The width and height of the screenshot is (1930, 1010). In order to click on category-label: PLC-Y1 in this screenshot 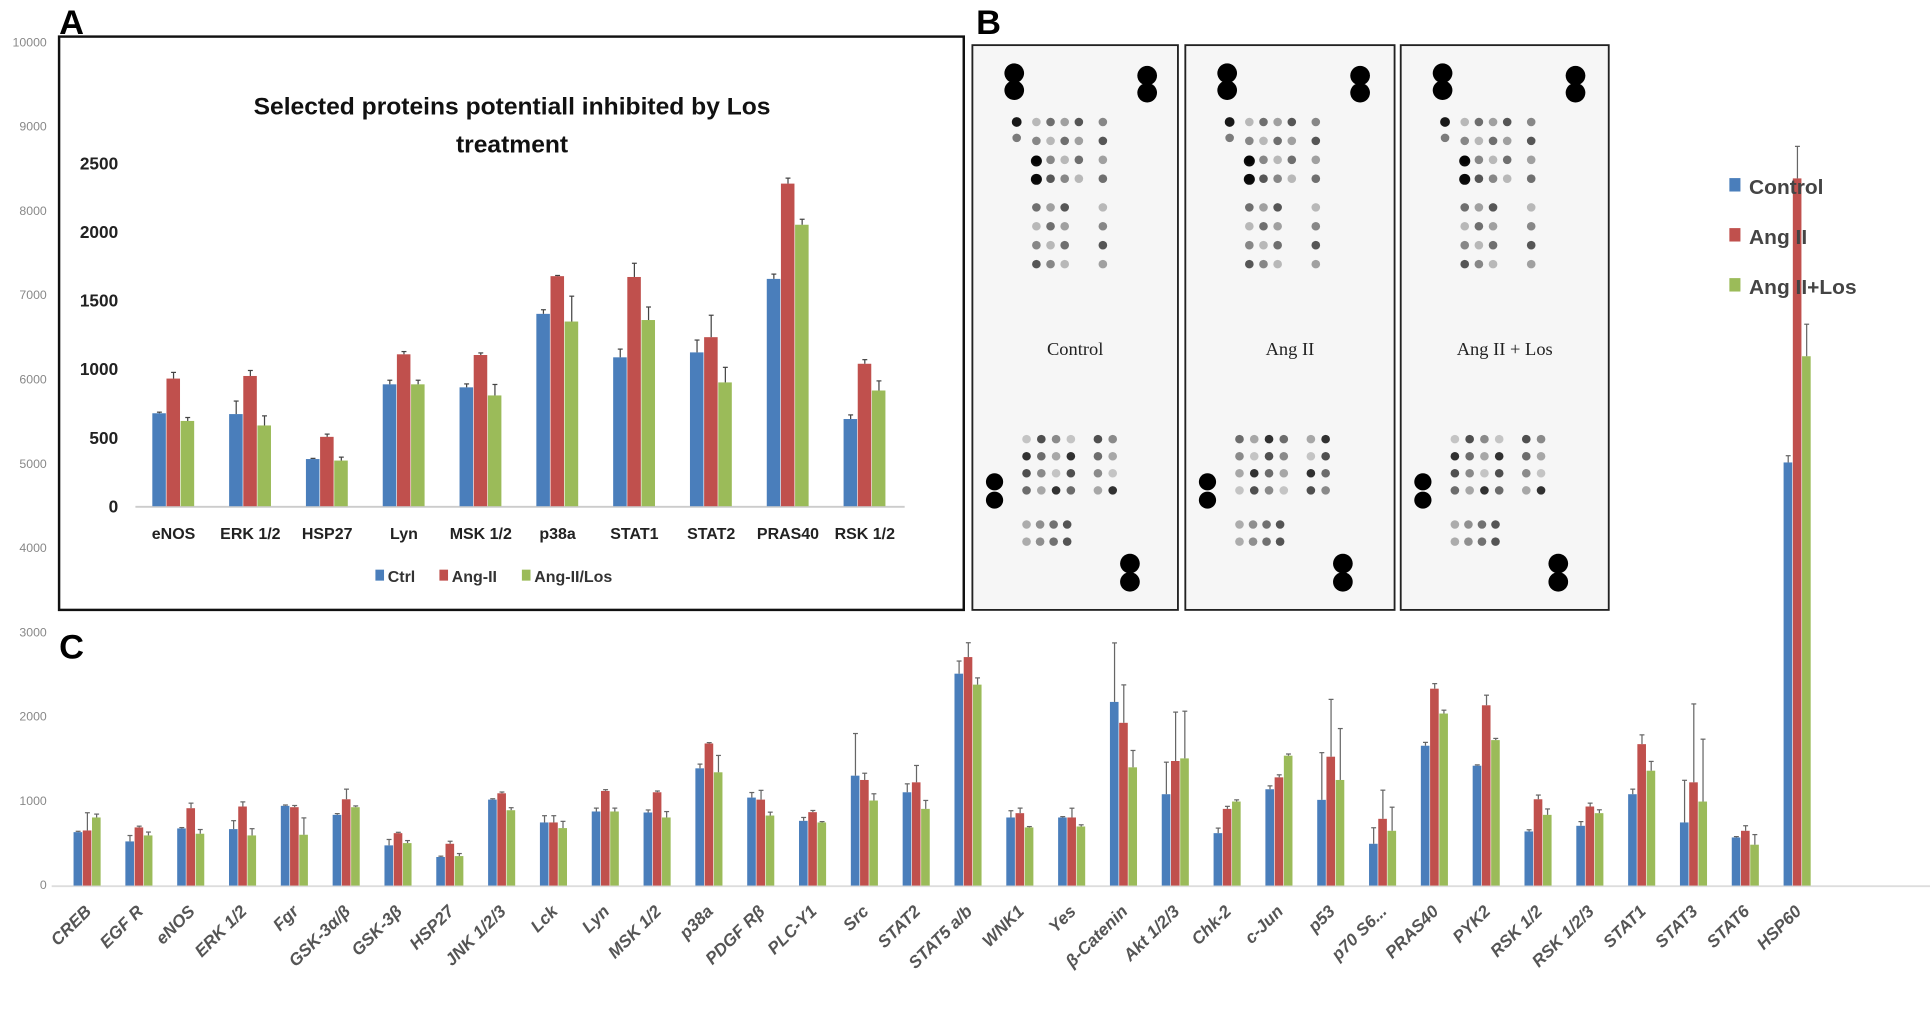, I will do `click(792, 929)`.